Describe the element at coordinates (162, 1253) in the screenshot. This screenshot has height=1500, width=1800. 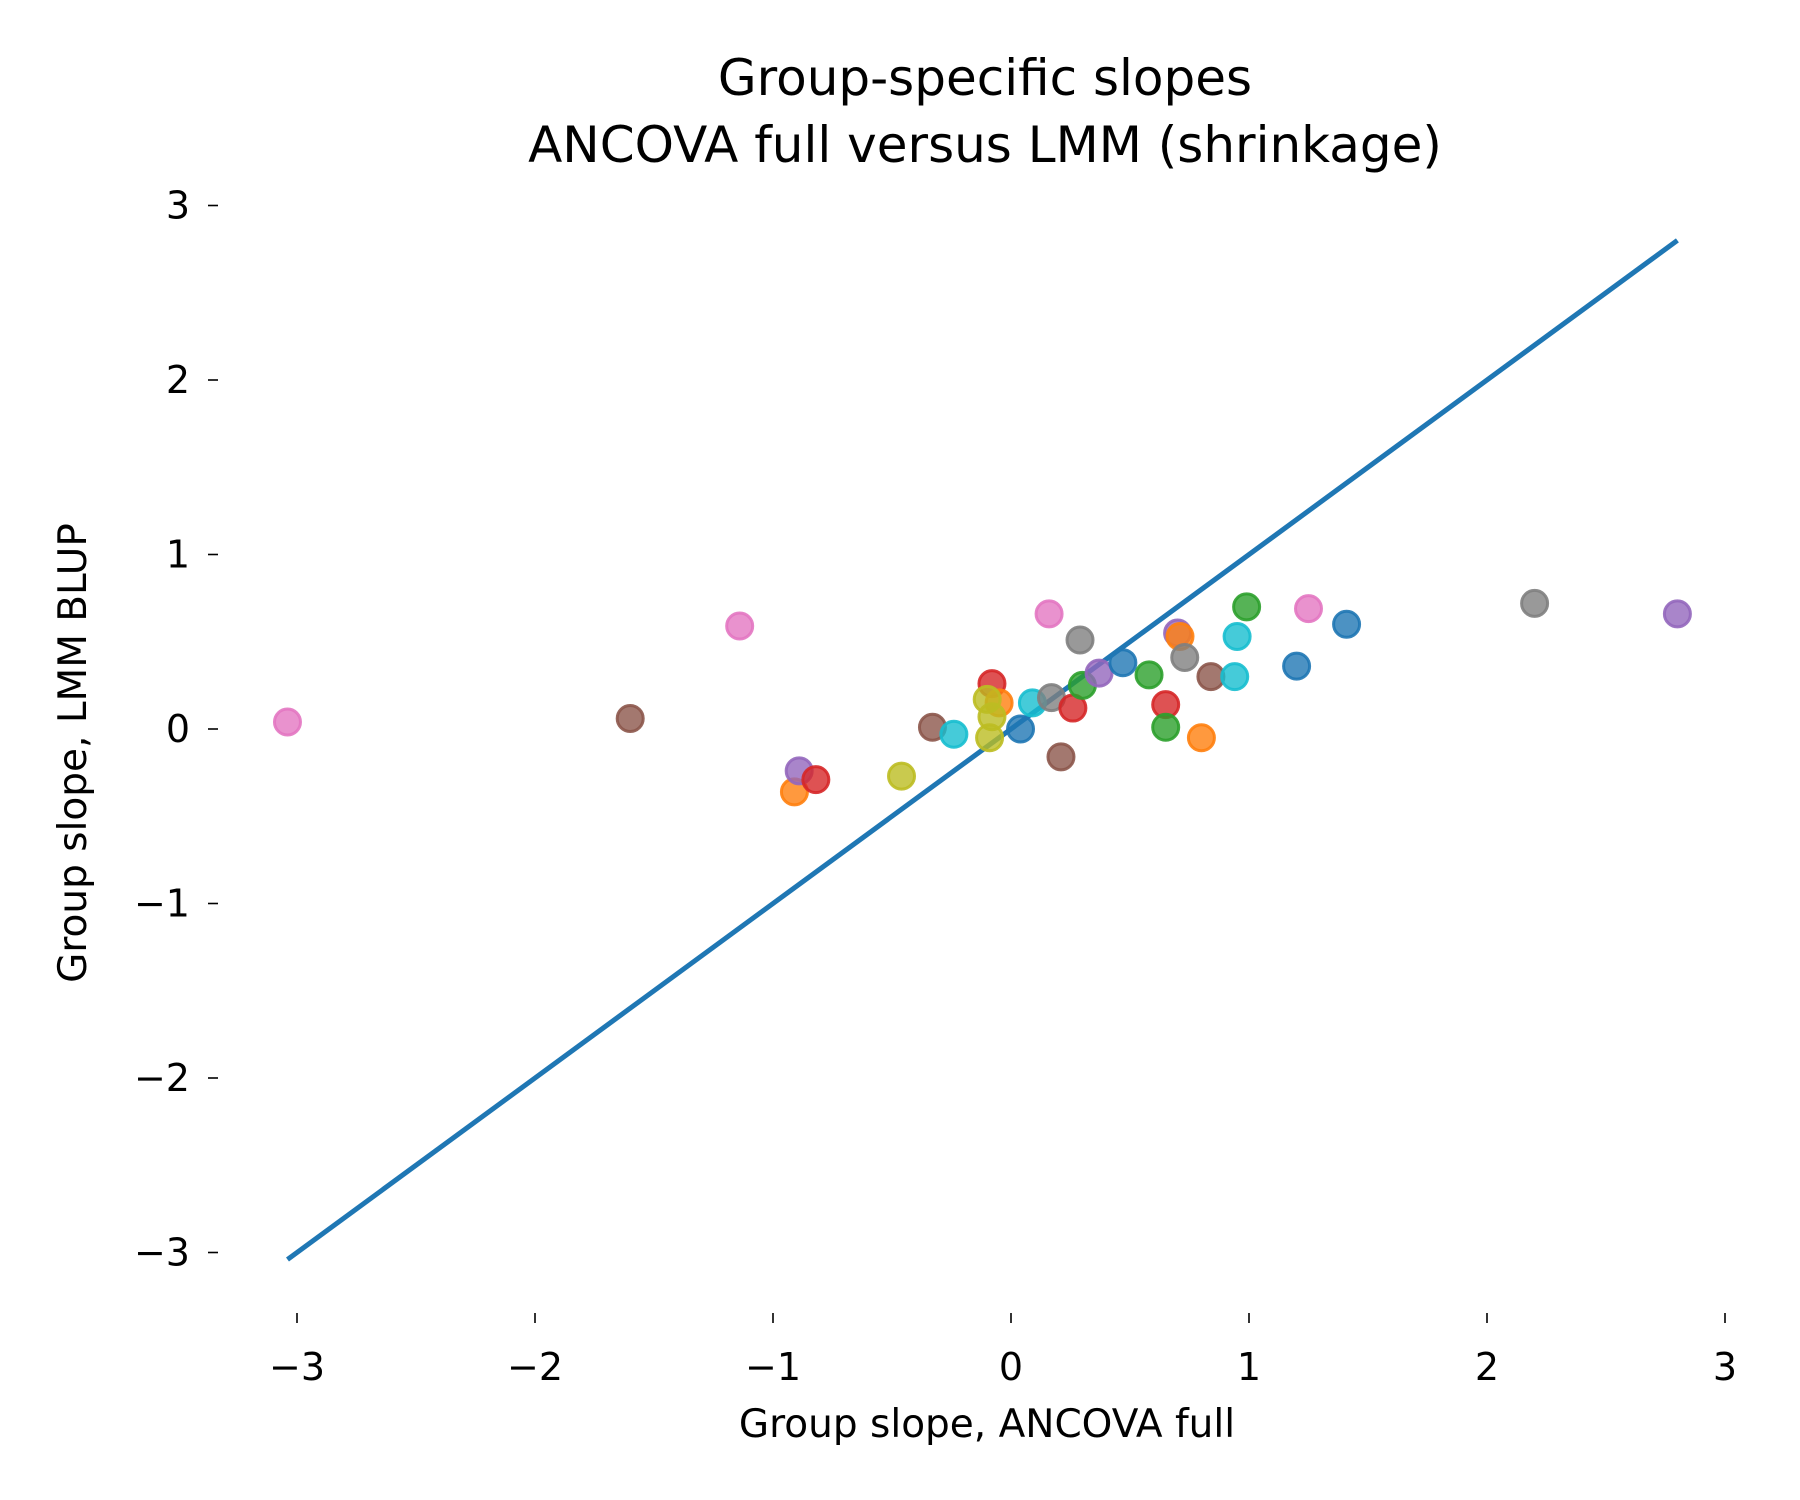
I see `y-tick-label: −3` at that location.